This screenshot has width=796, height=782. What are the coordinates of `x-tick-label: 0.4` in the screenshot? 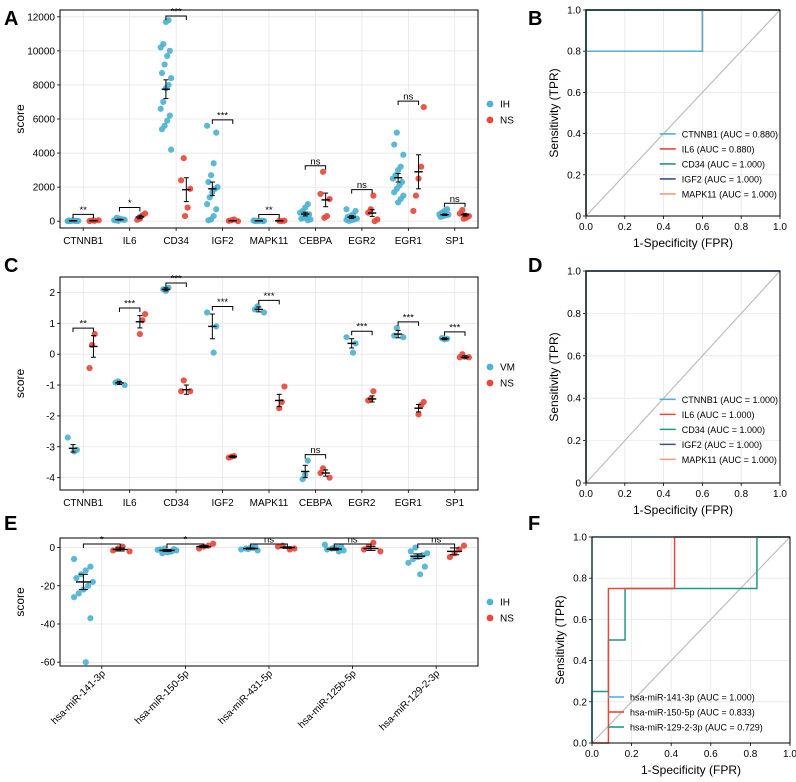 It's located at (664, 227).